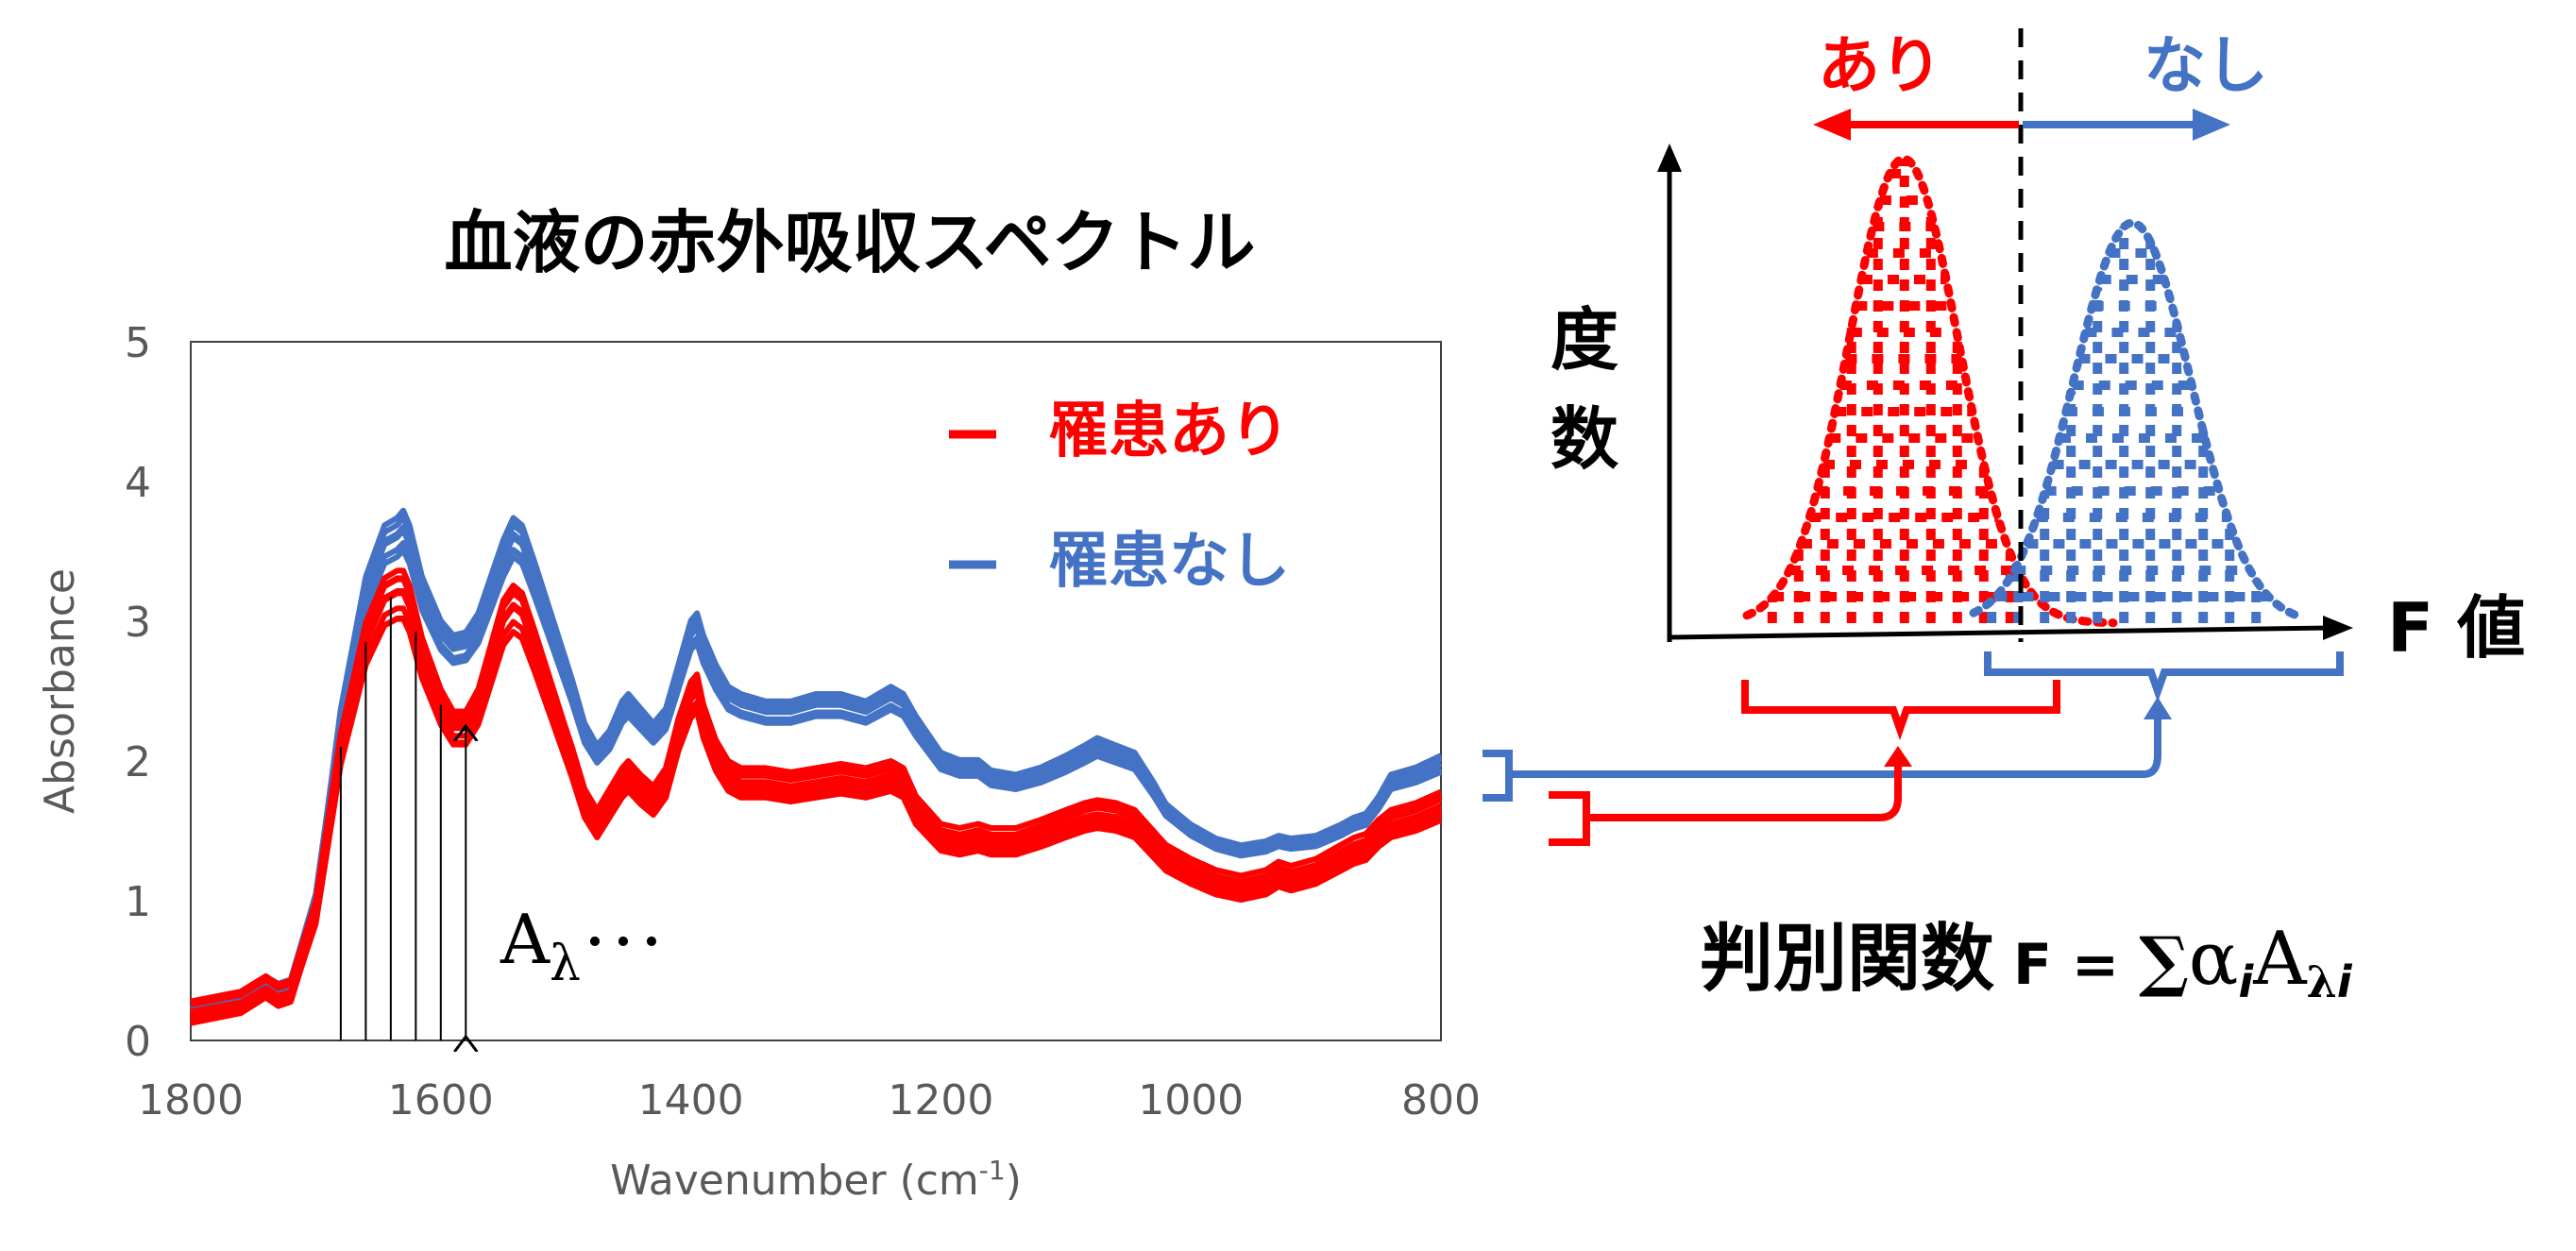 The image size is (2576, 1251). Describe the element at coordinates (1584, 340) in the screenshot. I see `hist-y-label-1: 度` at that location.